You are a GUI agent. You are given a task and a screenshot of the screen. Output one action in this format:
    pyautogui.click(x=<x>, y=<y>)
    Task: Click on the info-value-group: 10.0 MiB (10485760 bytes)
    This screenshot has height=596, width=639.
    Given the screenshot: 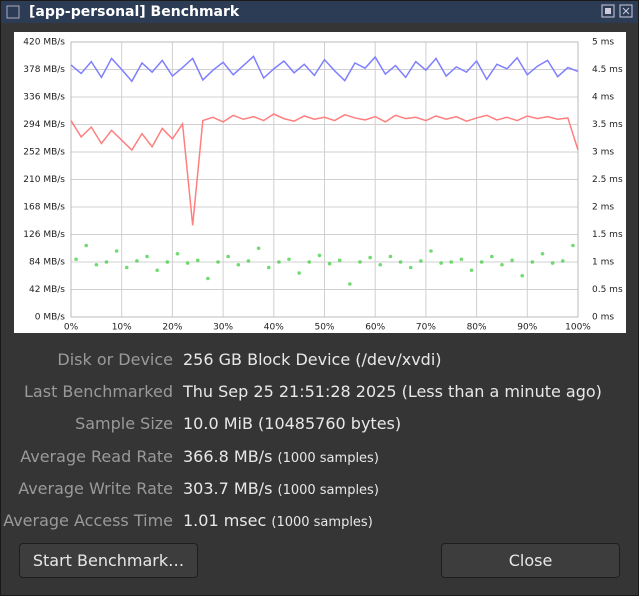 What is the action you would take?
    pyautogui.click(x=292, y=424)
    